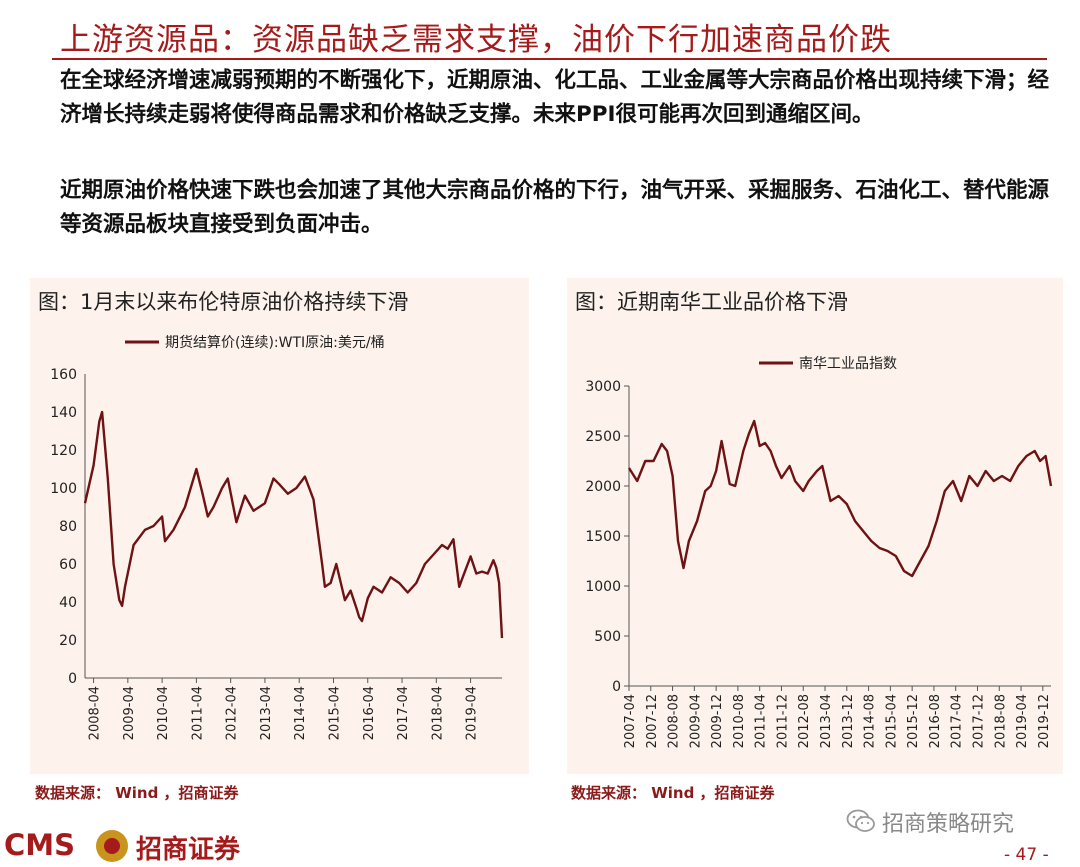 The image size is (1080, 867). Describe the element at coordinates (1000, 721) in the screenshot. I see `x-tick-label: 2018-08` at that location.